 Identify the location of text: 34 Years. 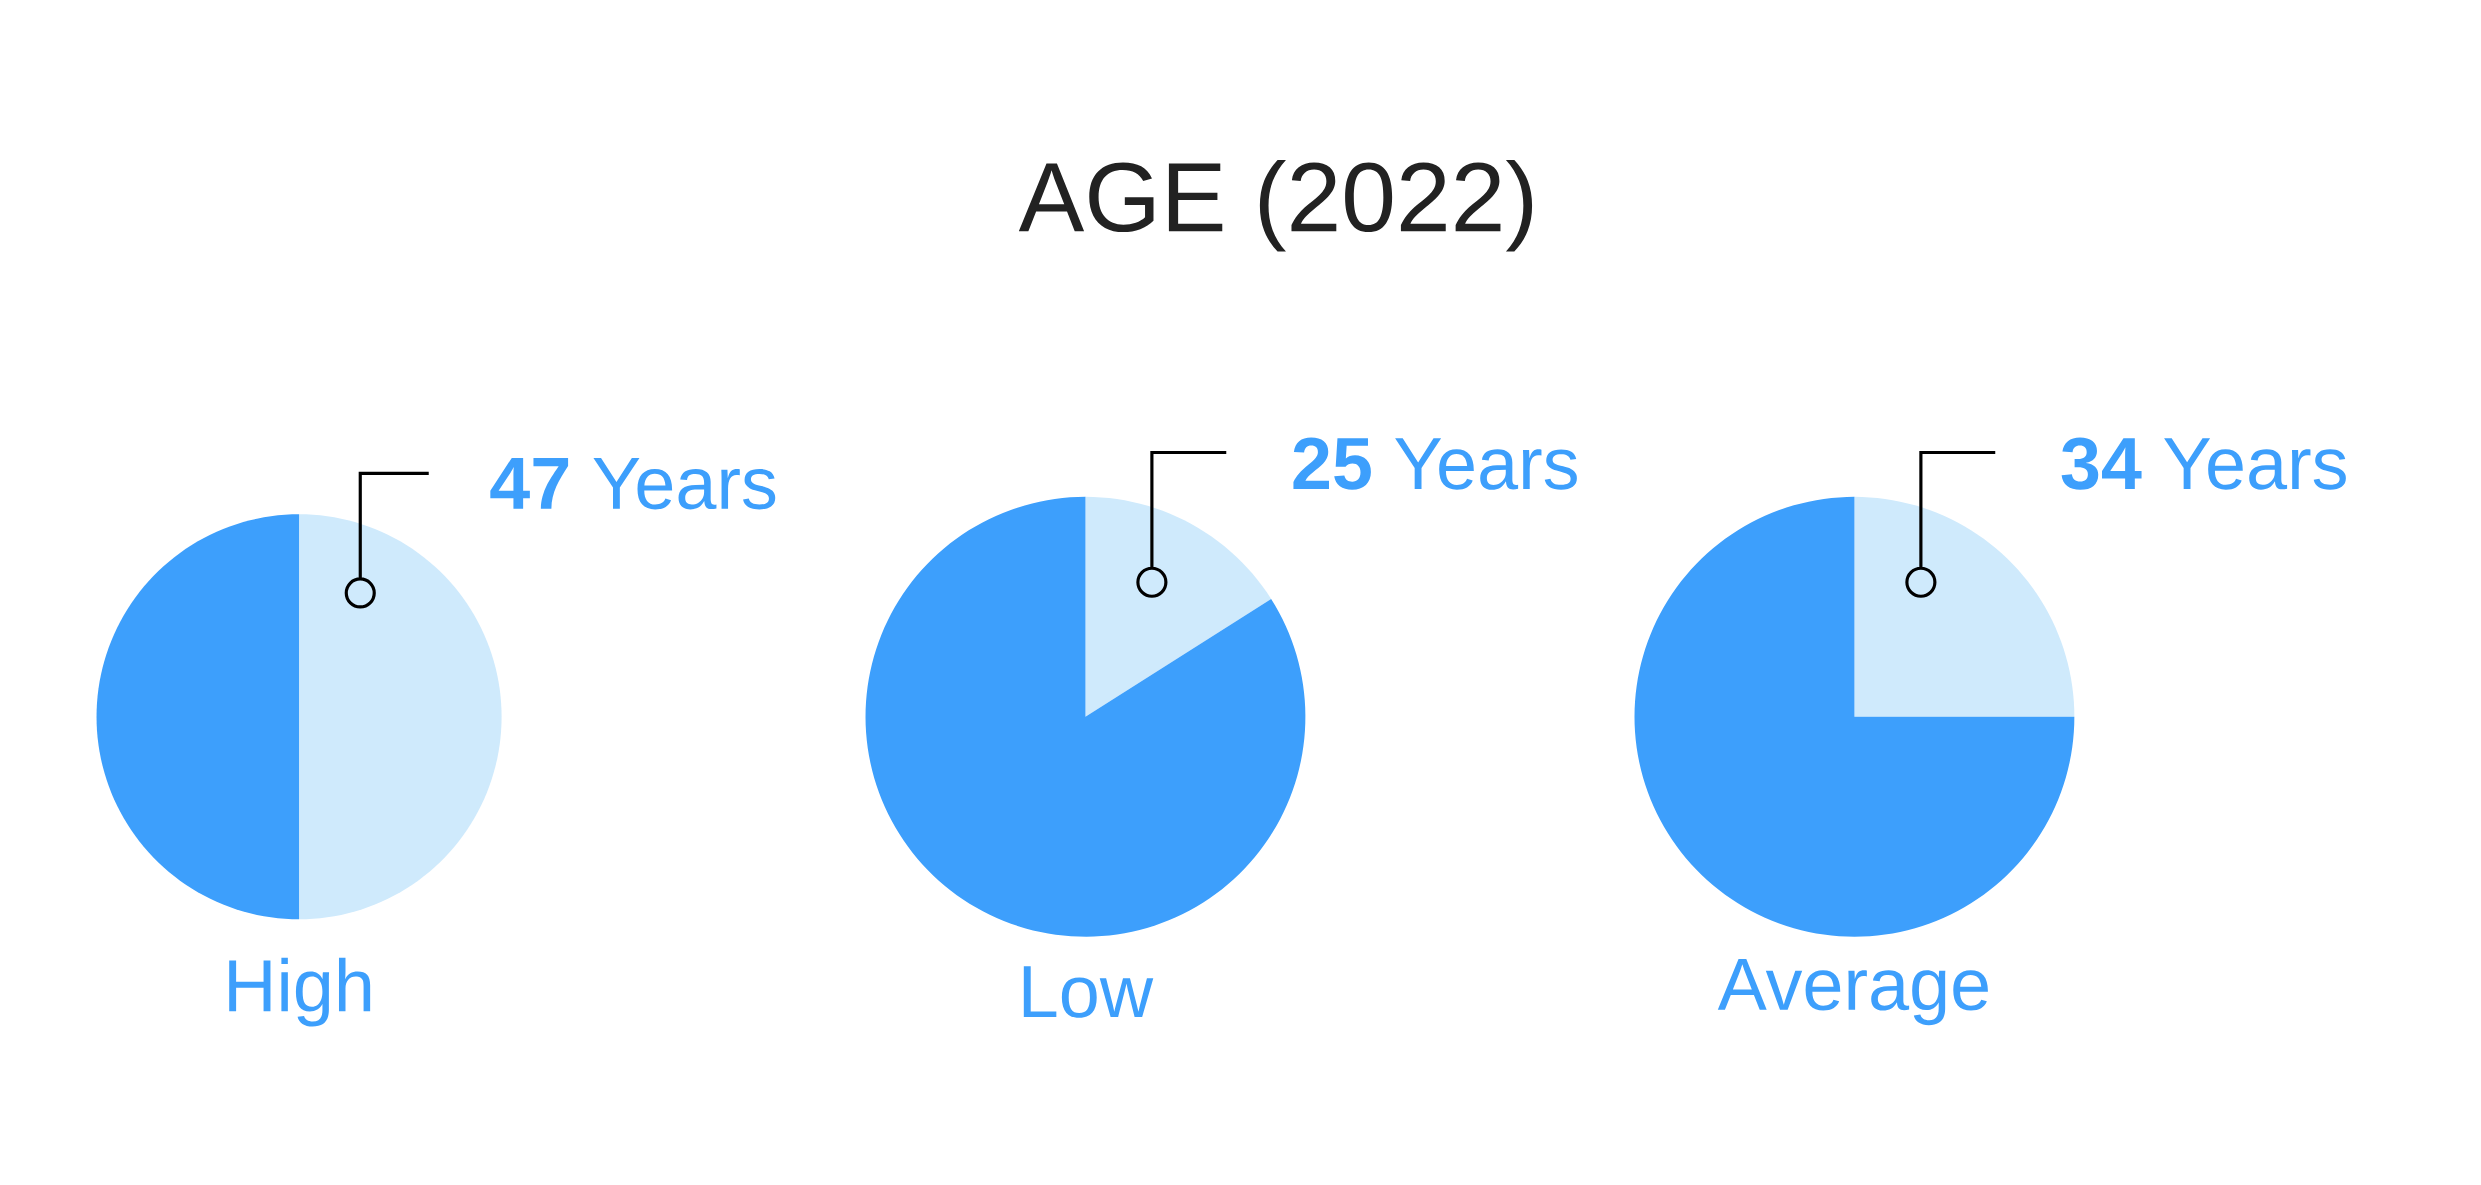
(2203, 463).